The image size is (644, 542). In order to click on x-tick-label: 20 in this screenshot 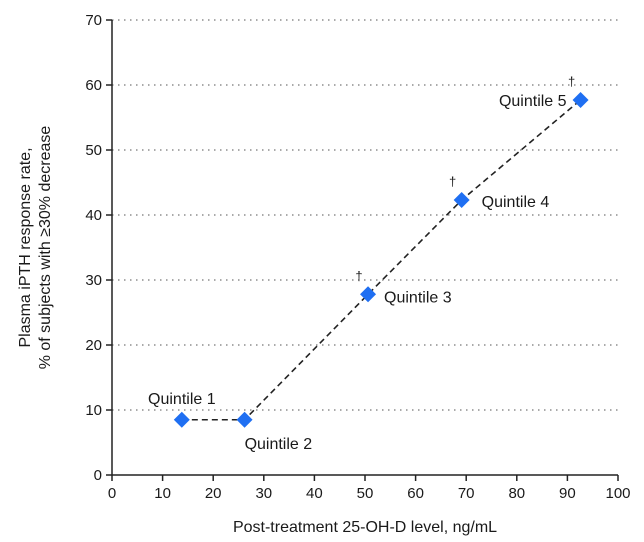, I will do `click(213, 493)`.